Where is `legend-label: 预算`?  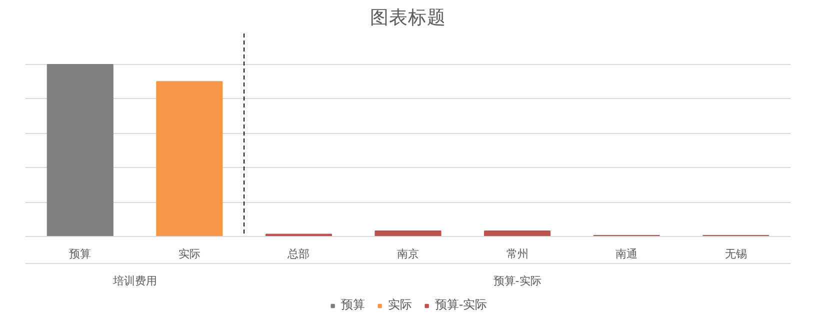
legend-label: 预算 is located at coordinates (352, 305).